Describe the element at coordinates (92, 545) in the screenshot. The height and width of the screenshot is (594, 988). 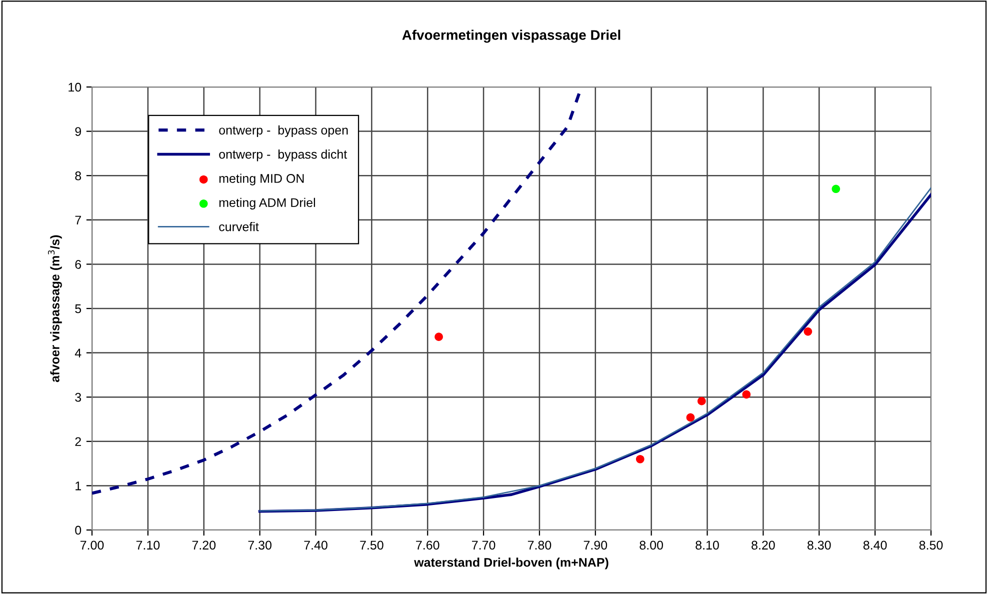
I see `x-tick-label: 7.00` at that location.